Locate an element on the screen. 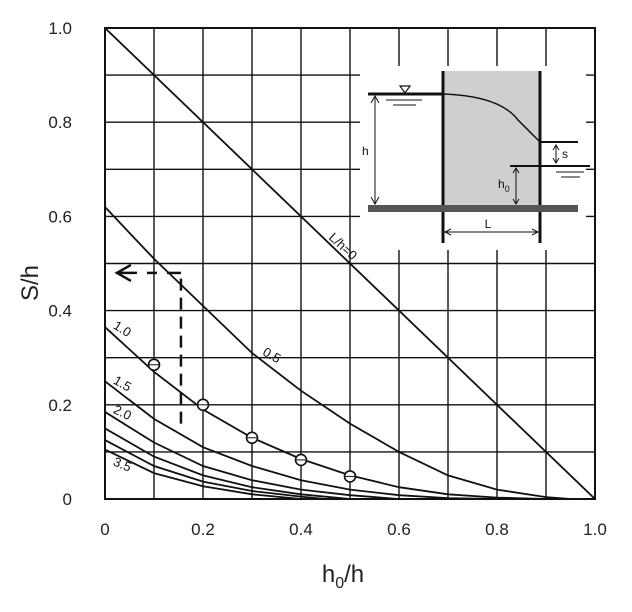  x-tick-label: 0.4 is located at coordinates (301, 529).